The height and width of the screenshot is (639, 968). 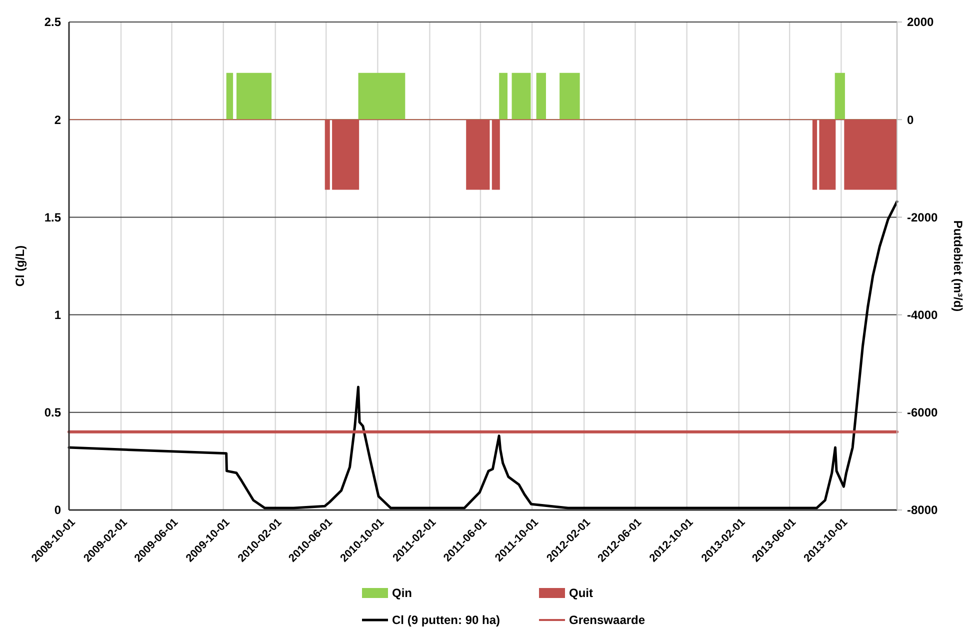 What do you see at coordinates (446, 620) in the screenshot?
I see `legend-label: Cl (9 putten: 90 ha)` at bounding box center [446, 620].